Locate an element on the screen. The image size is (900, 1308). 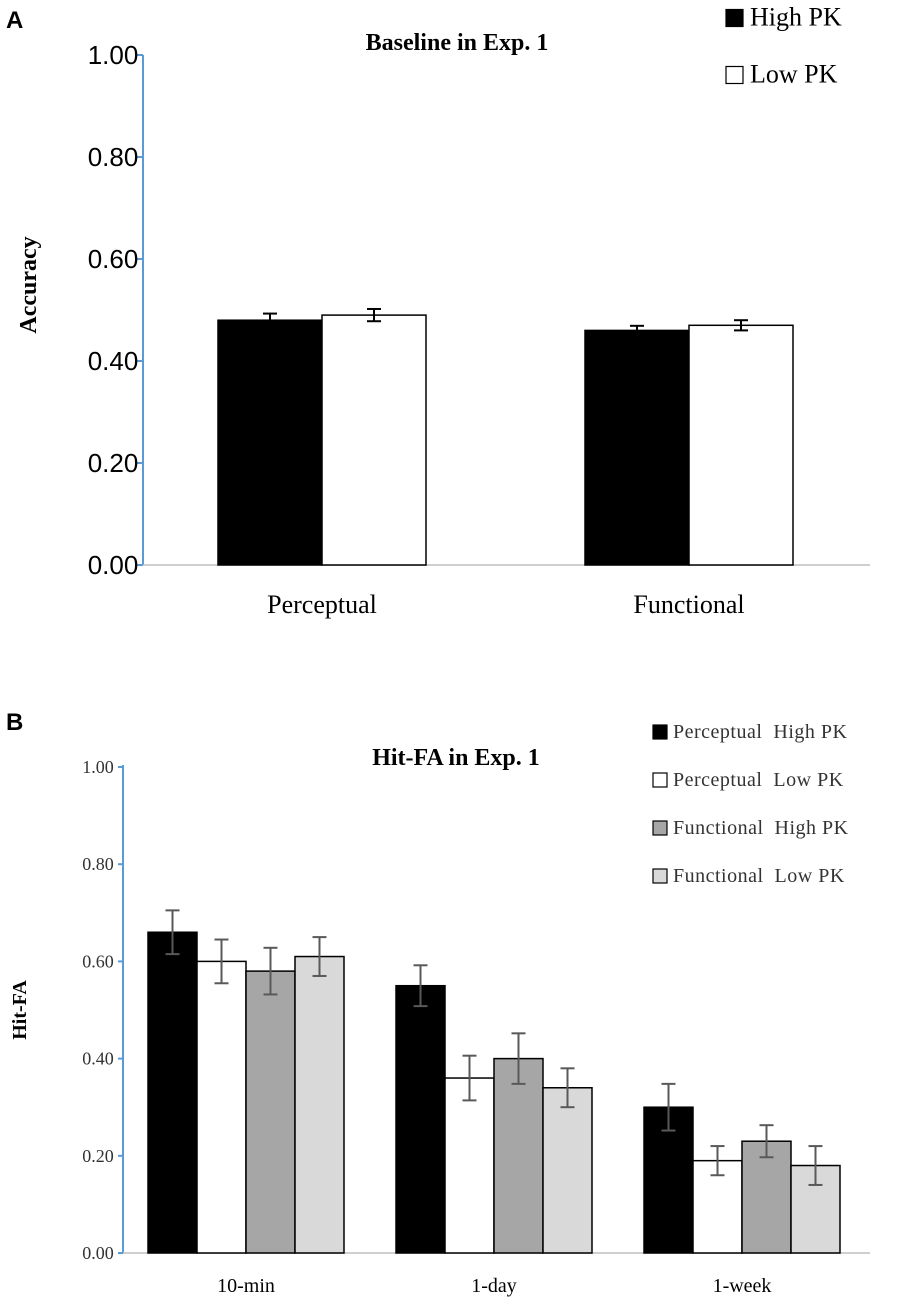
panel-a-legend-label: Low PK is located at coordinates (794, 74).